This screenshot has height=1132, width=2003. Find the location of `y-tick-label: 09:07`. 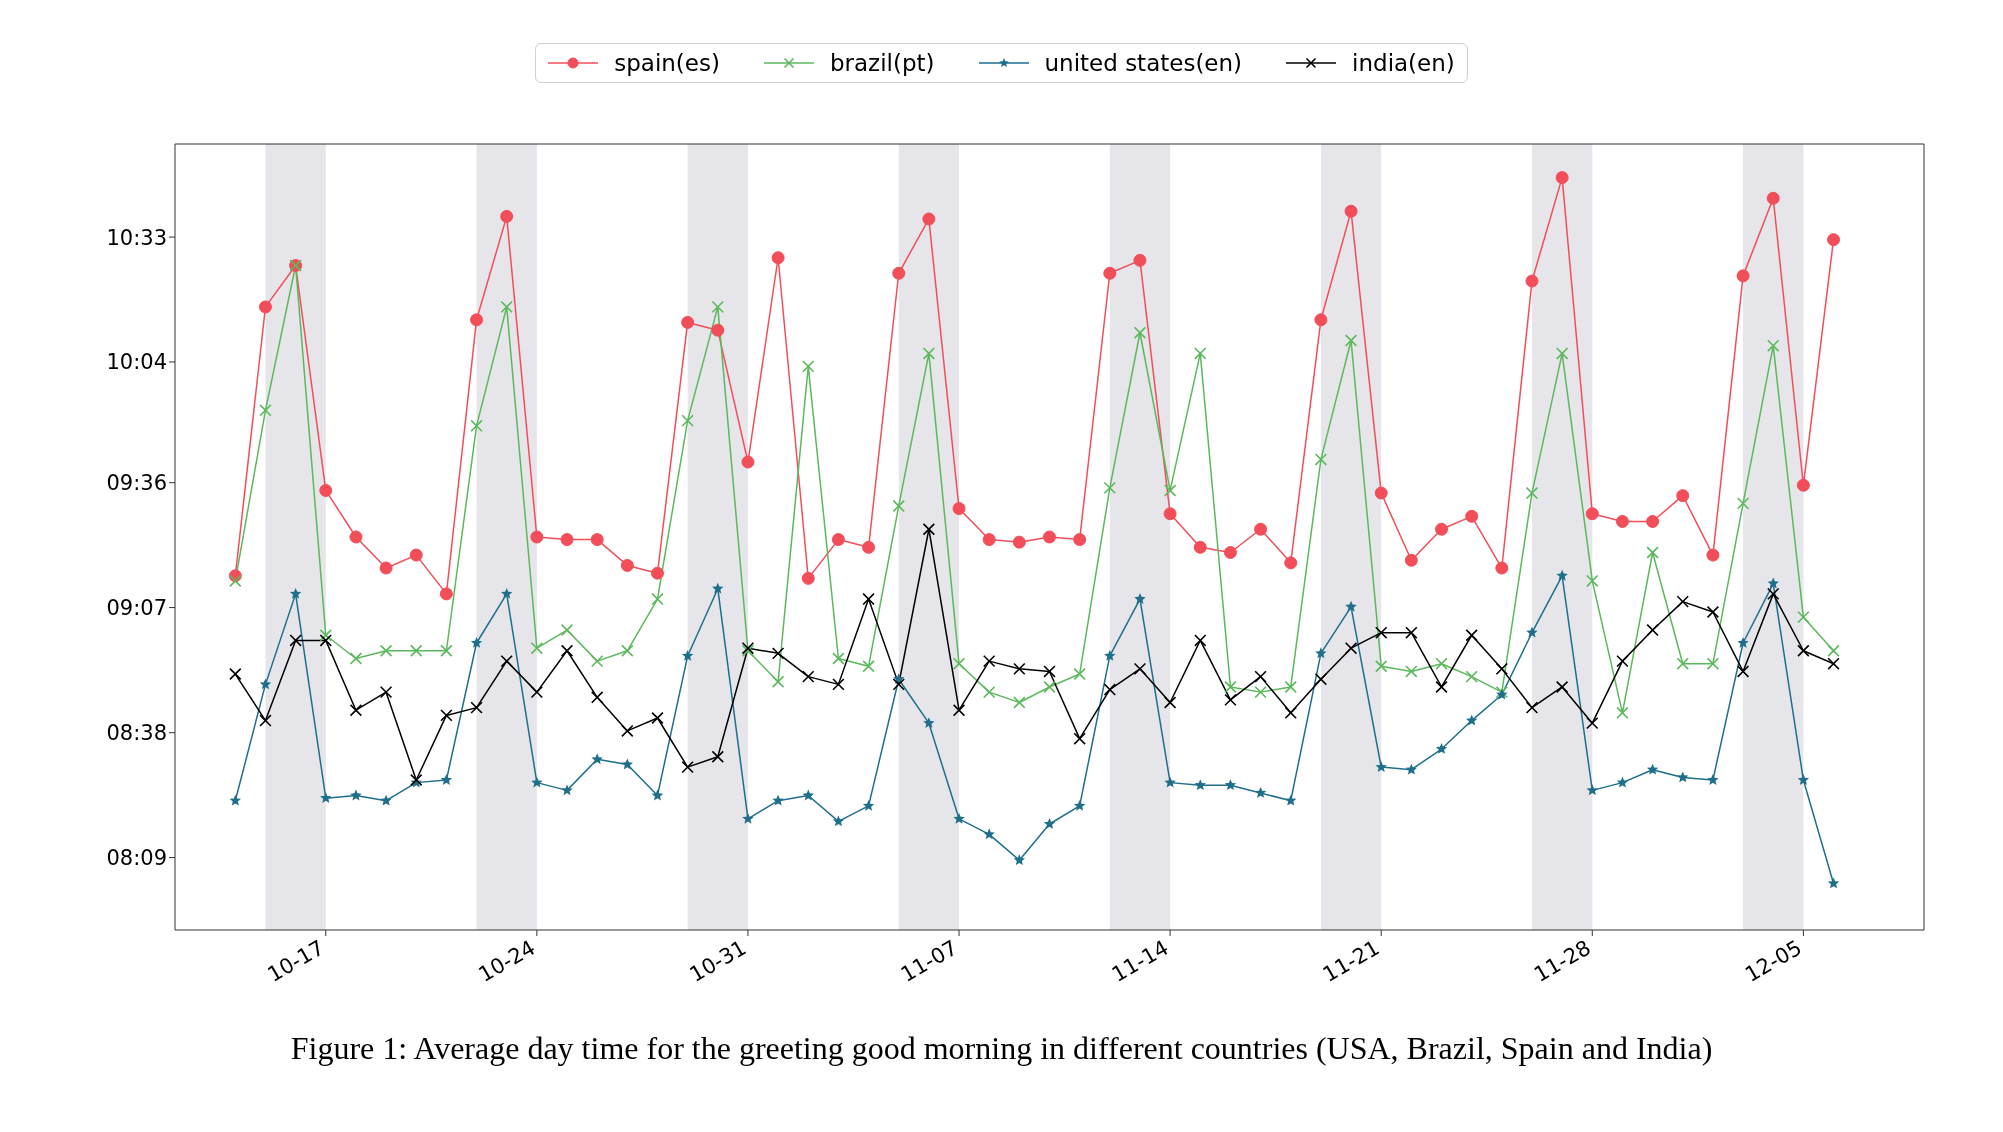

y-tick-label: 09:07 is located at coordinates (136, 608).